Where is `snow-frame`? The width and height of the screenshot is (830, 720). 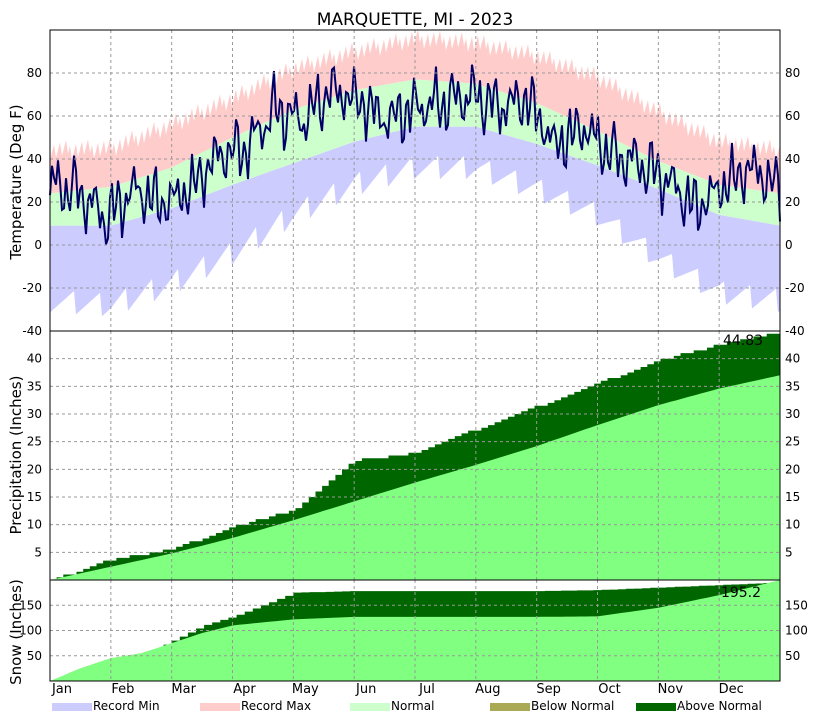 snow-frame is located at coordinates (415, 630).